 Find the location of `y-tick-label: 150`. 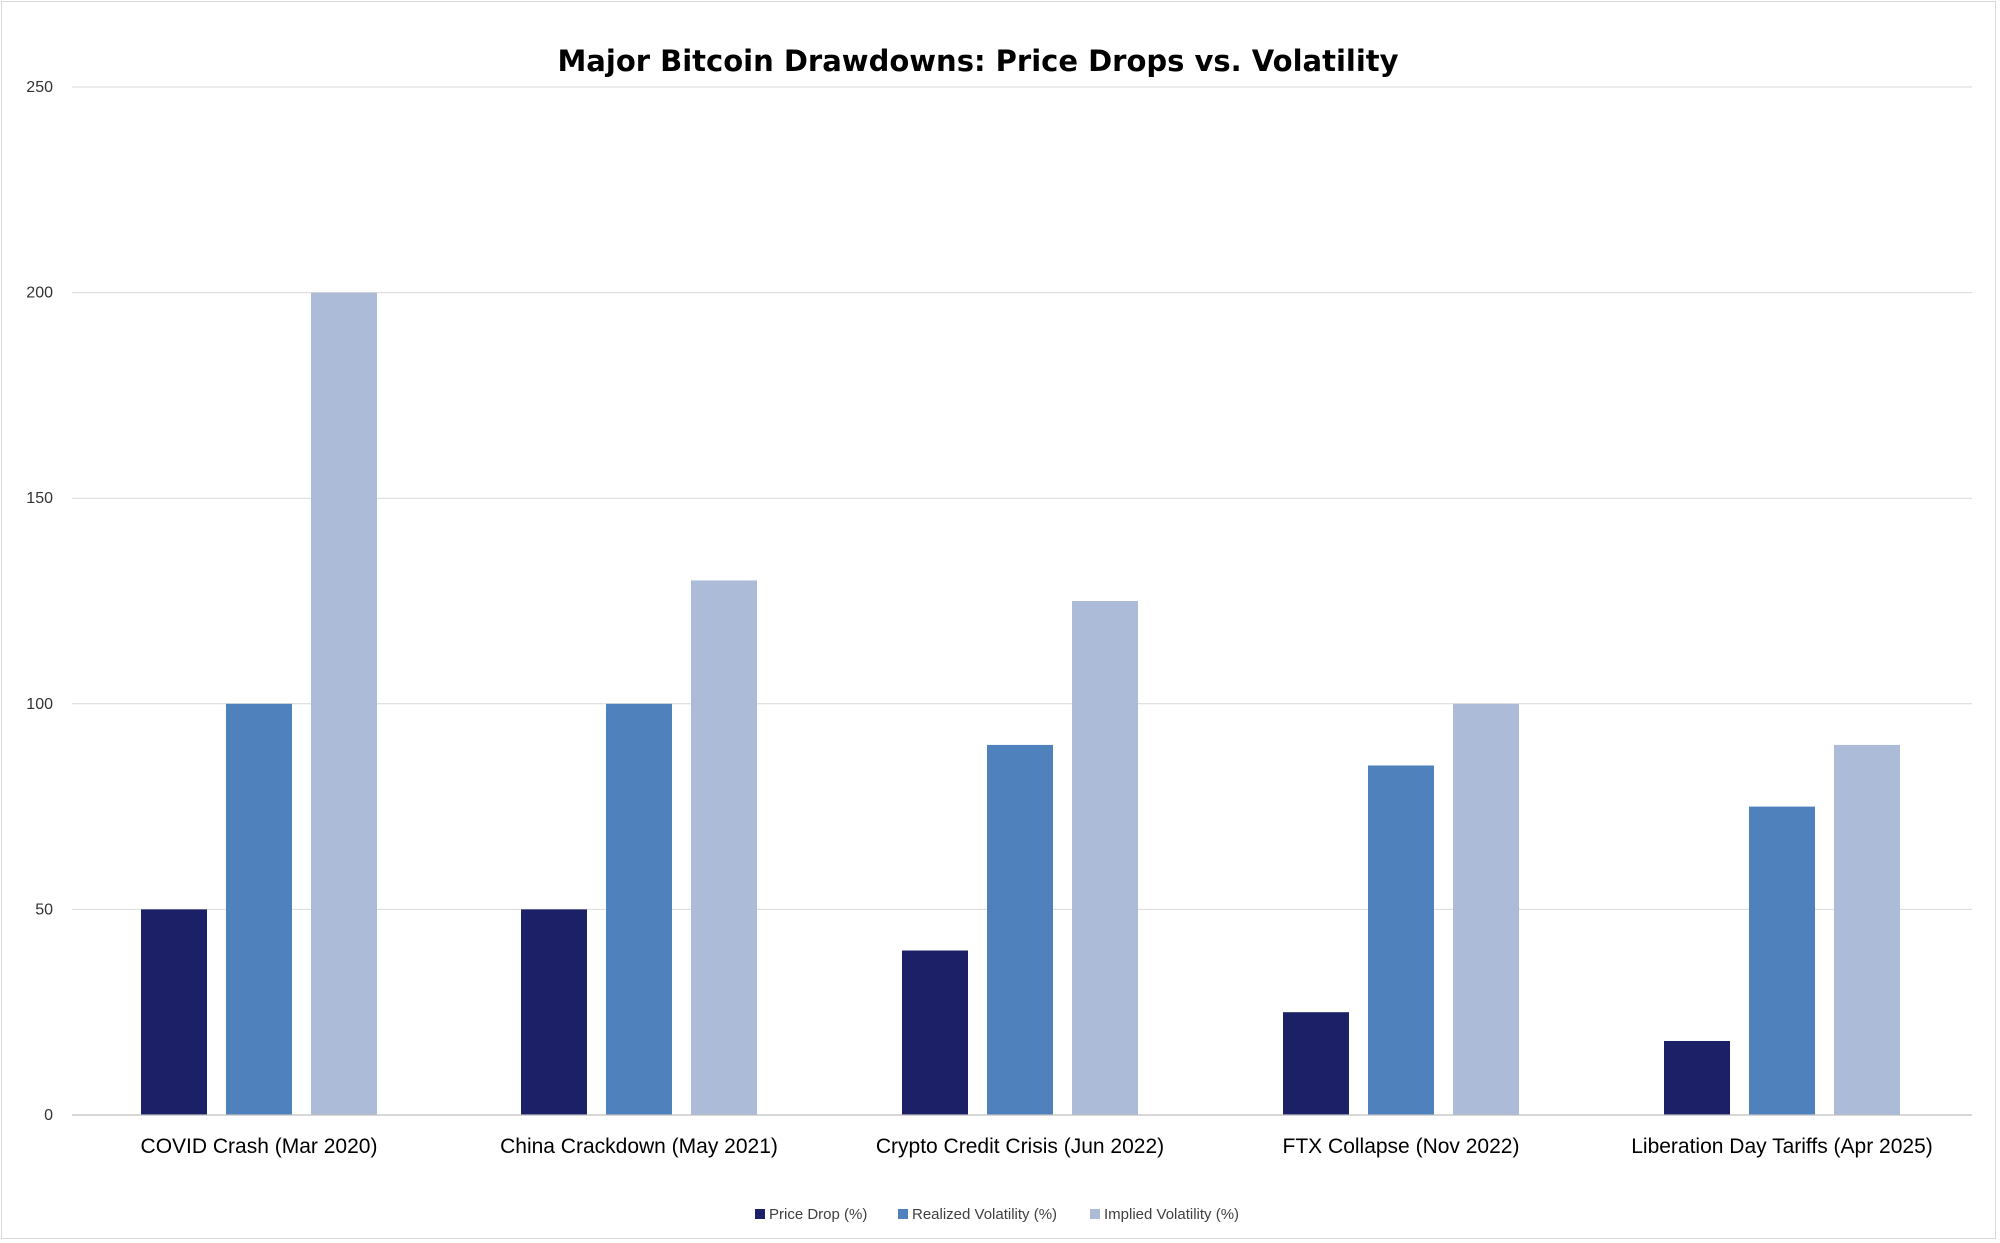

y-tick-label: 150 is located at coordinates (39, 498).